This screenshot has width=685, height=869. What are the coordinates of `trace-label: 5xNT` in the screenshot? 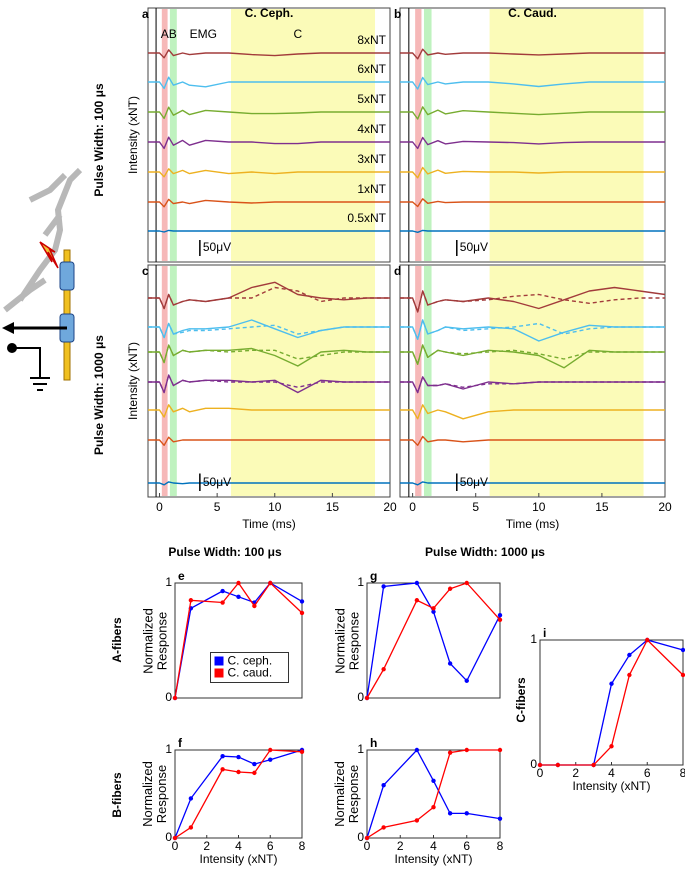 It's located at (371, 99).